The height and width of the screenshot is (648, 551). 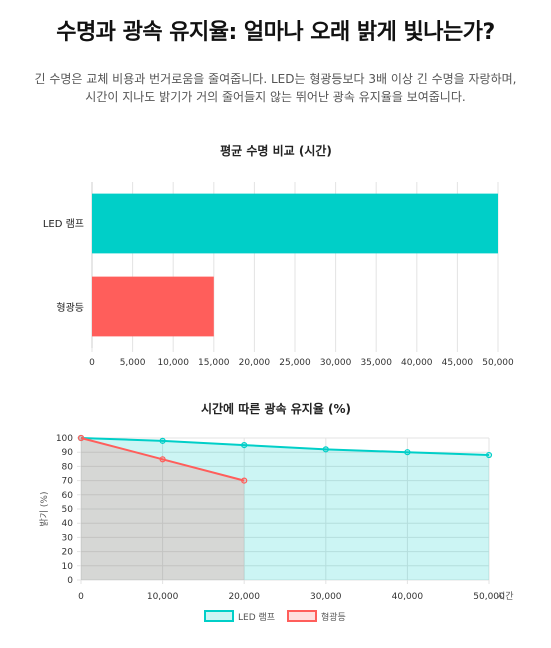 What do you see at coordinates (489, 597) in the screenshot?
I see `x-tick-label: 50,000` at bounding box center [489, 597].